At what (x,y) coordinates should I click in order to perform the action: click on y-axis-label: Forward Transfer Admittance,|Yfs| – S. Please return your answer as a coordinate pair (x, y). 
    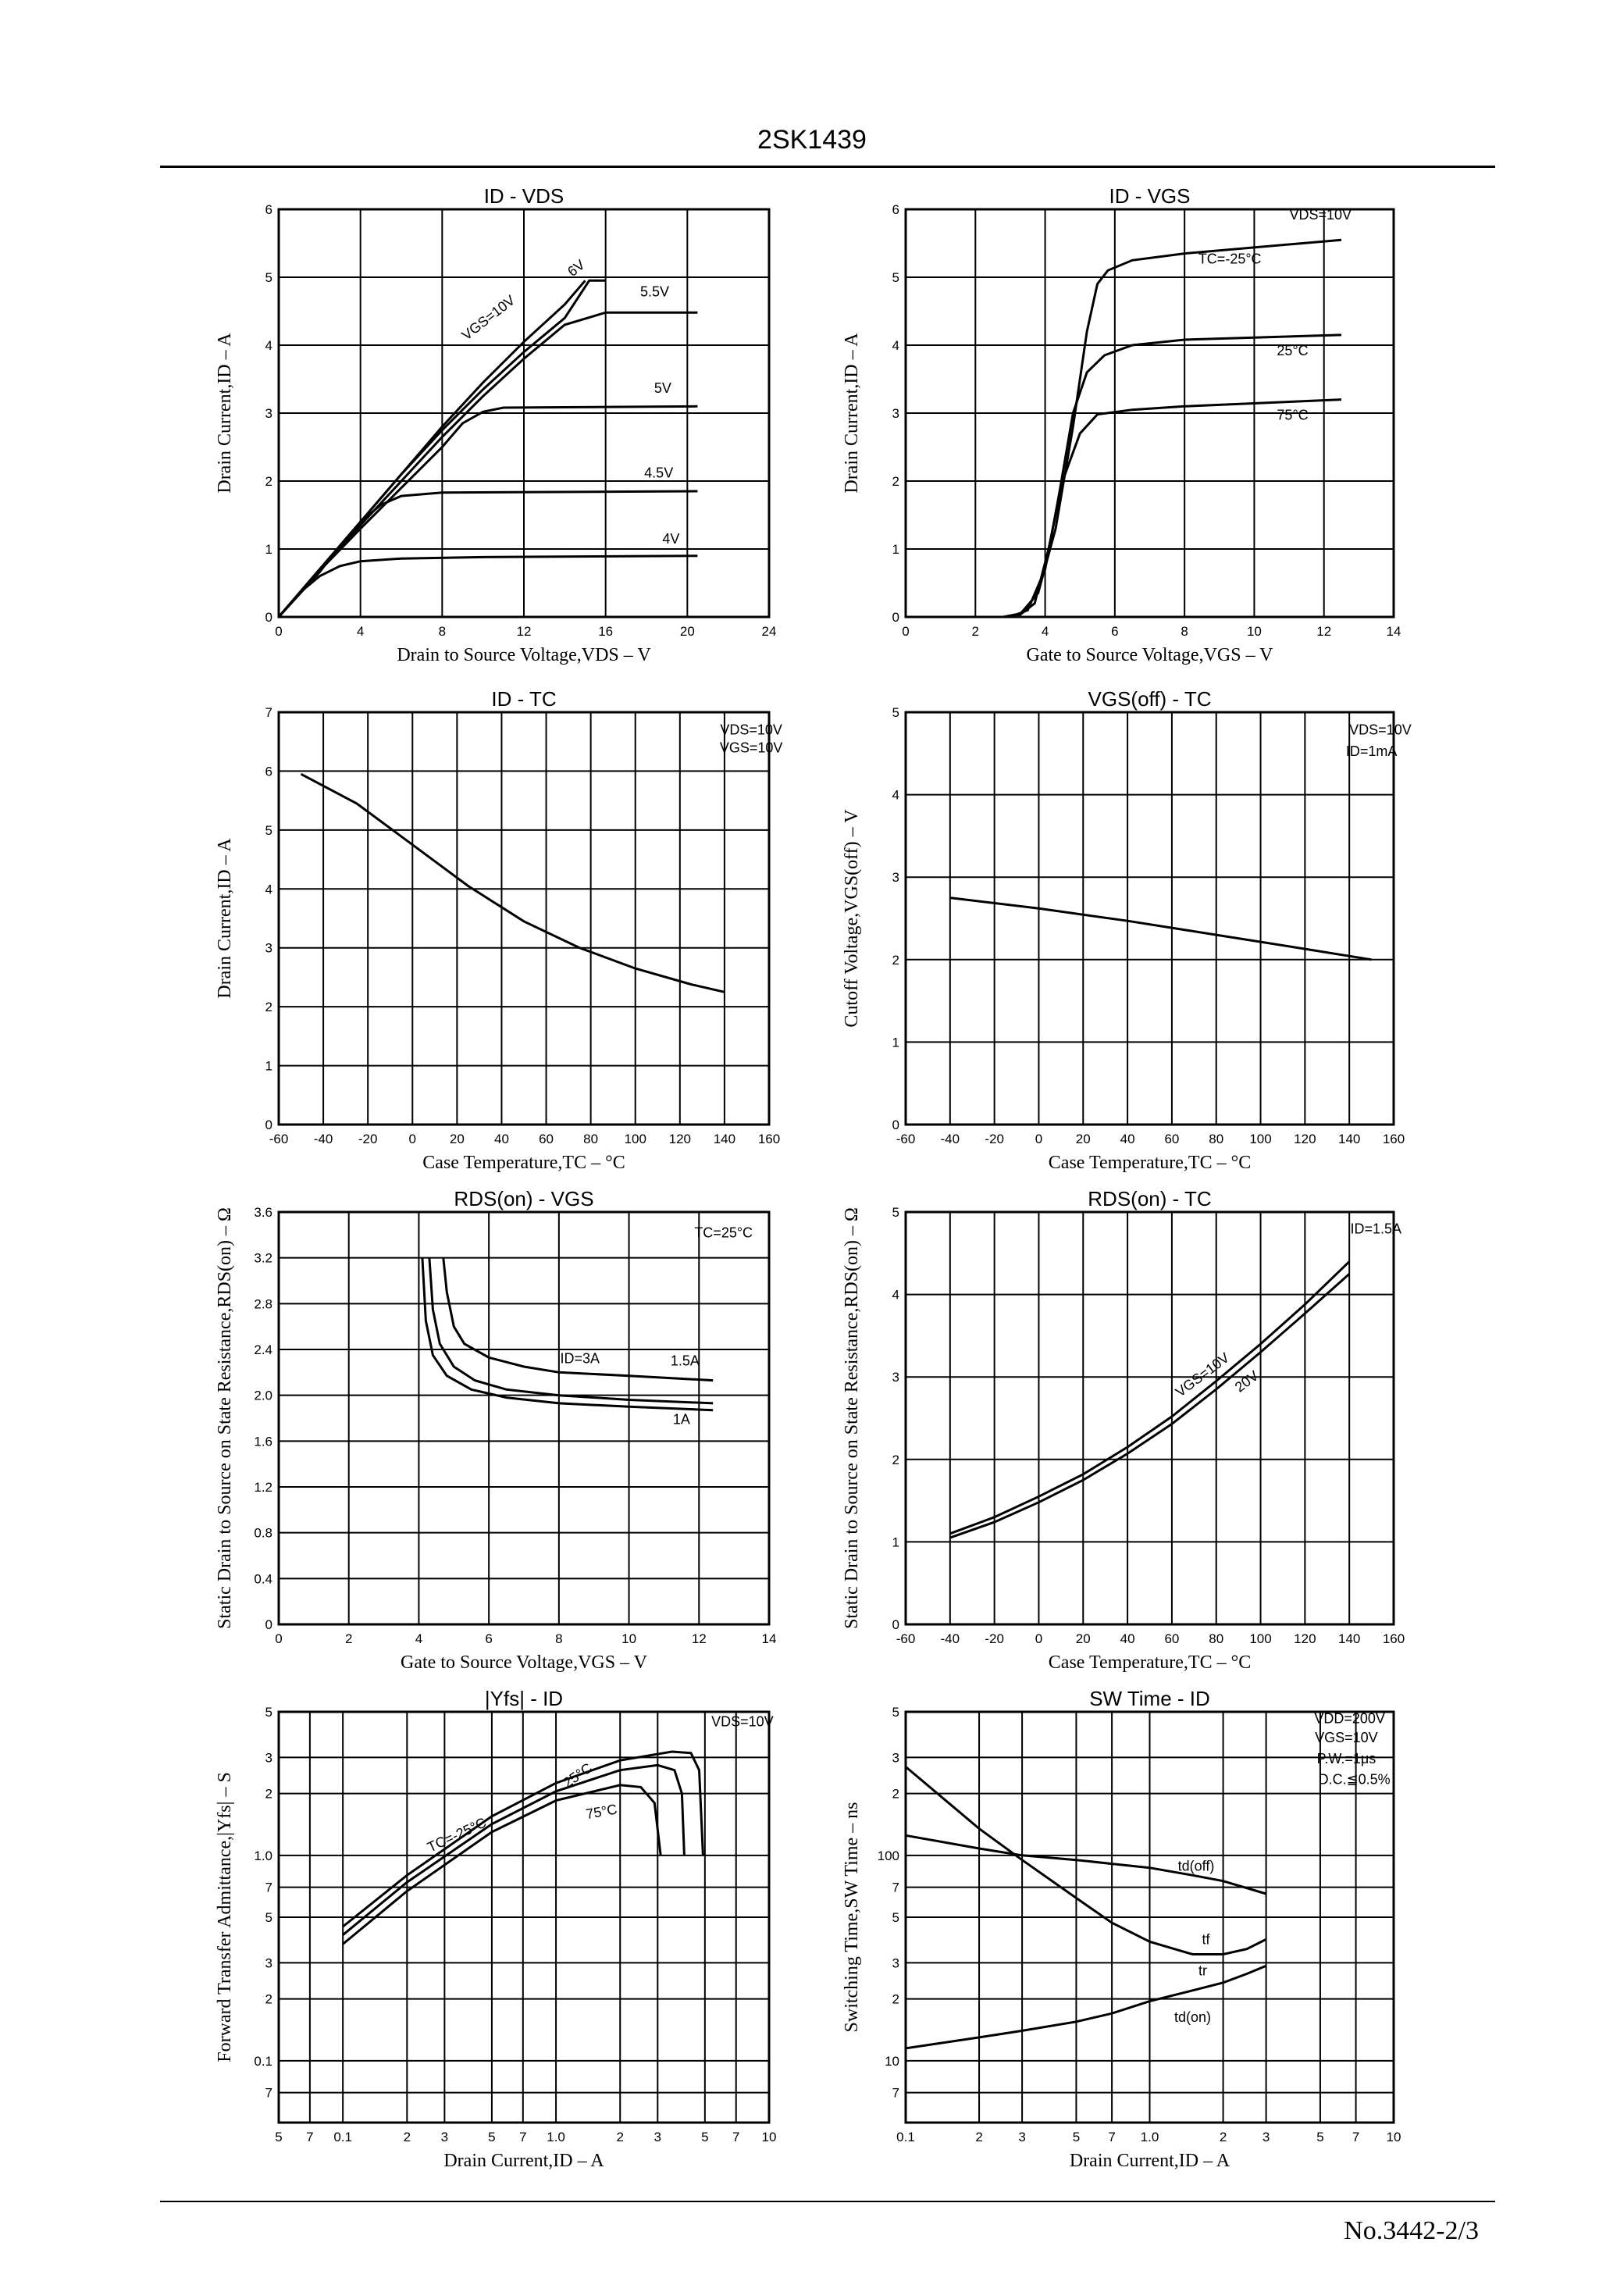
    Looking at the image, I should click on (225, 1917).